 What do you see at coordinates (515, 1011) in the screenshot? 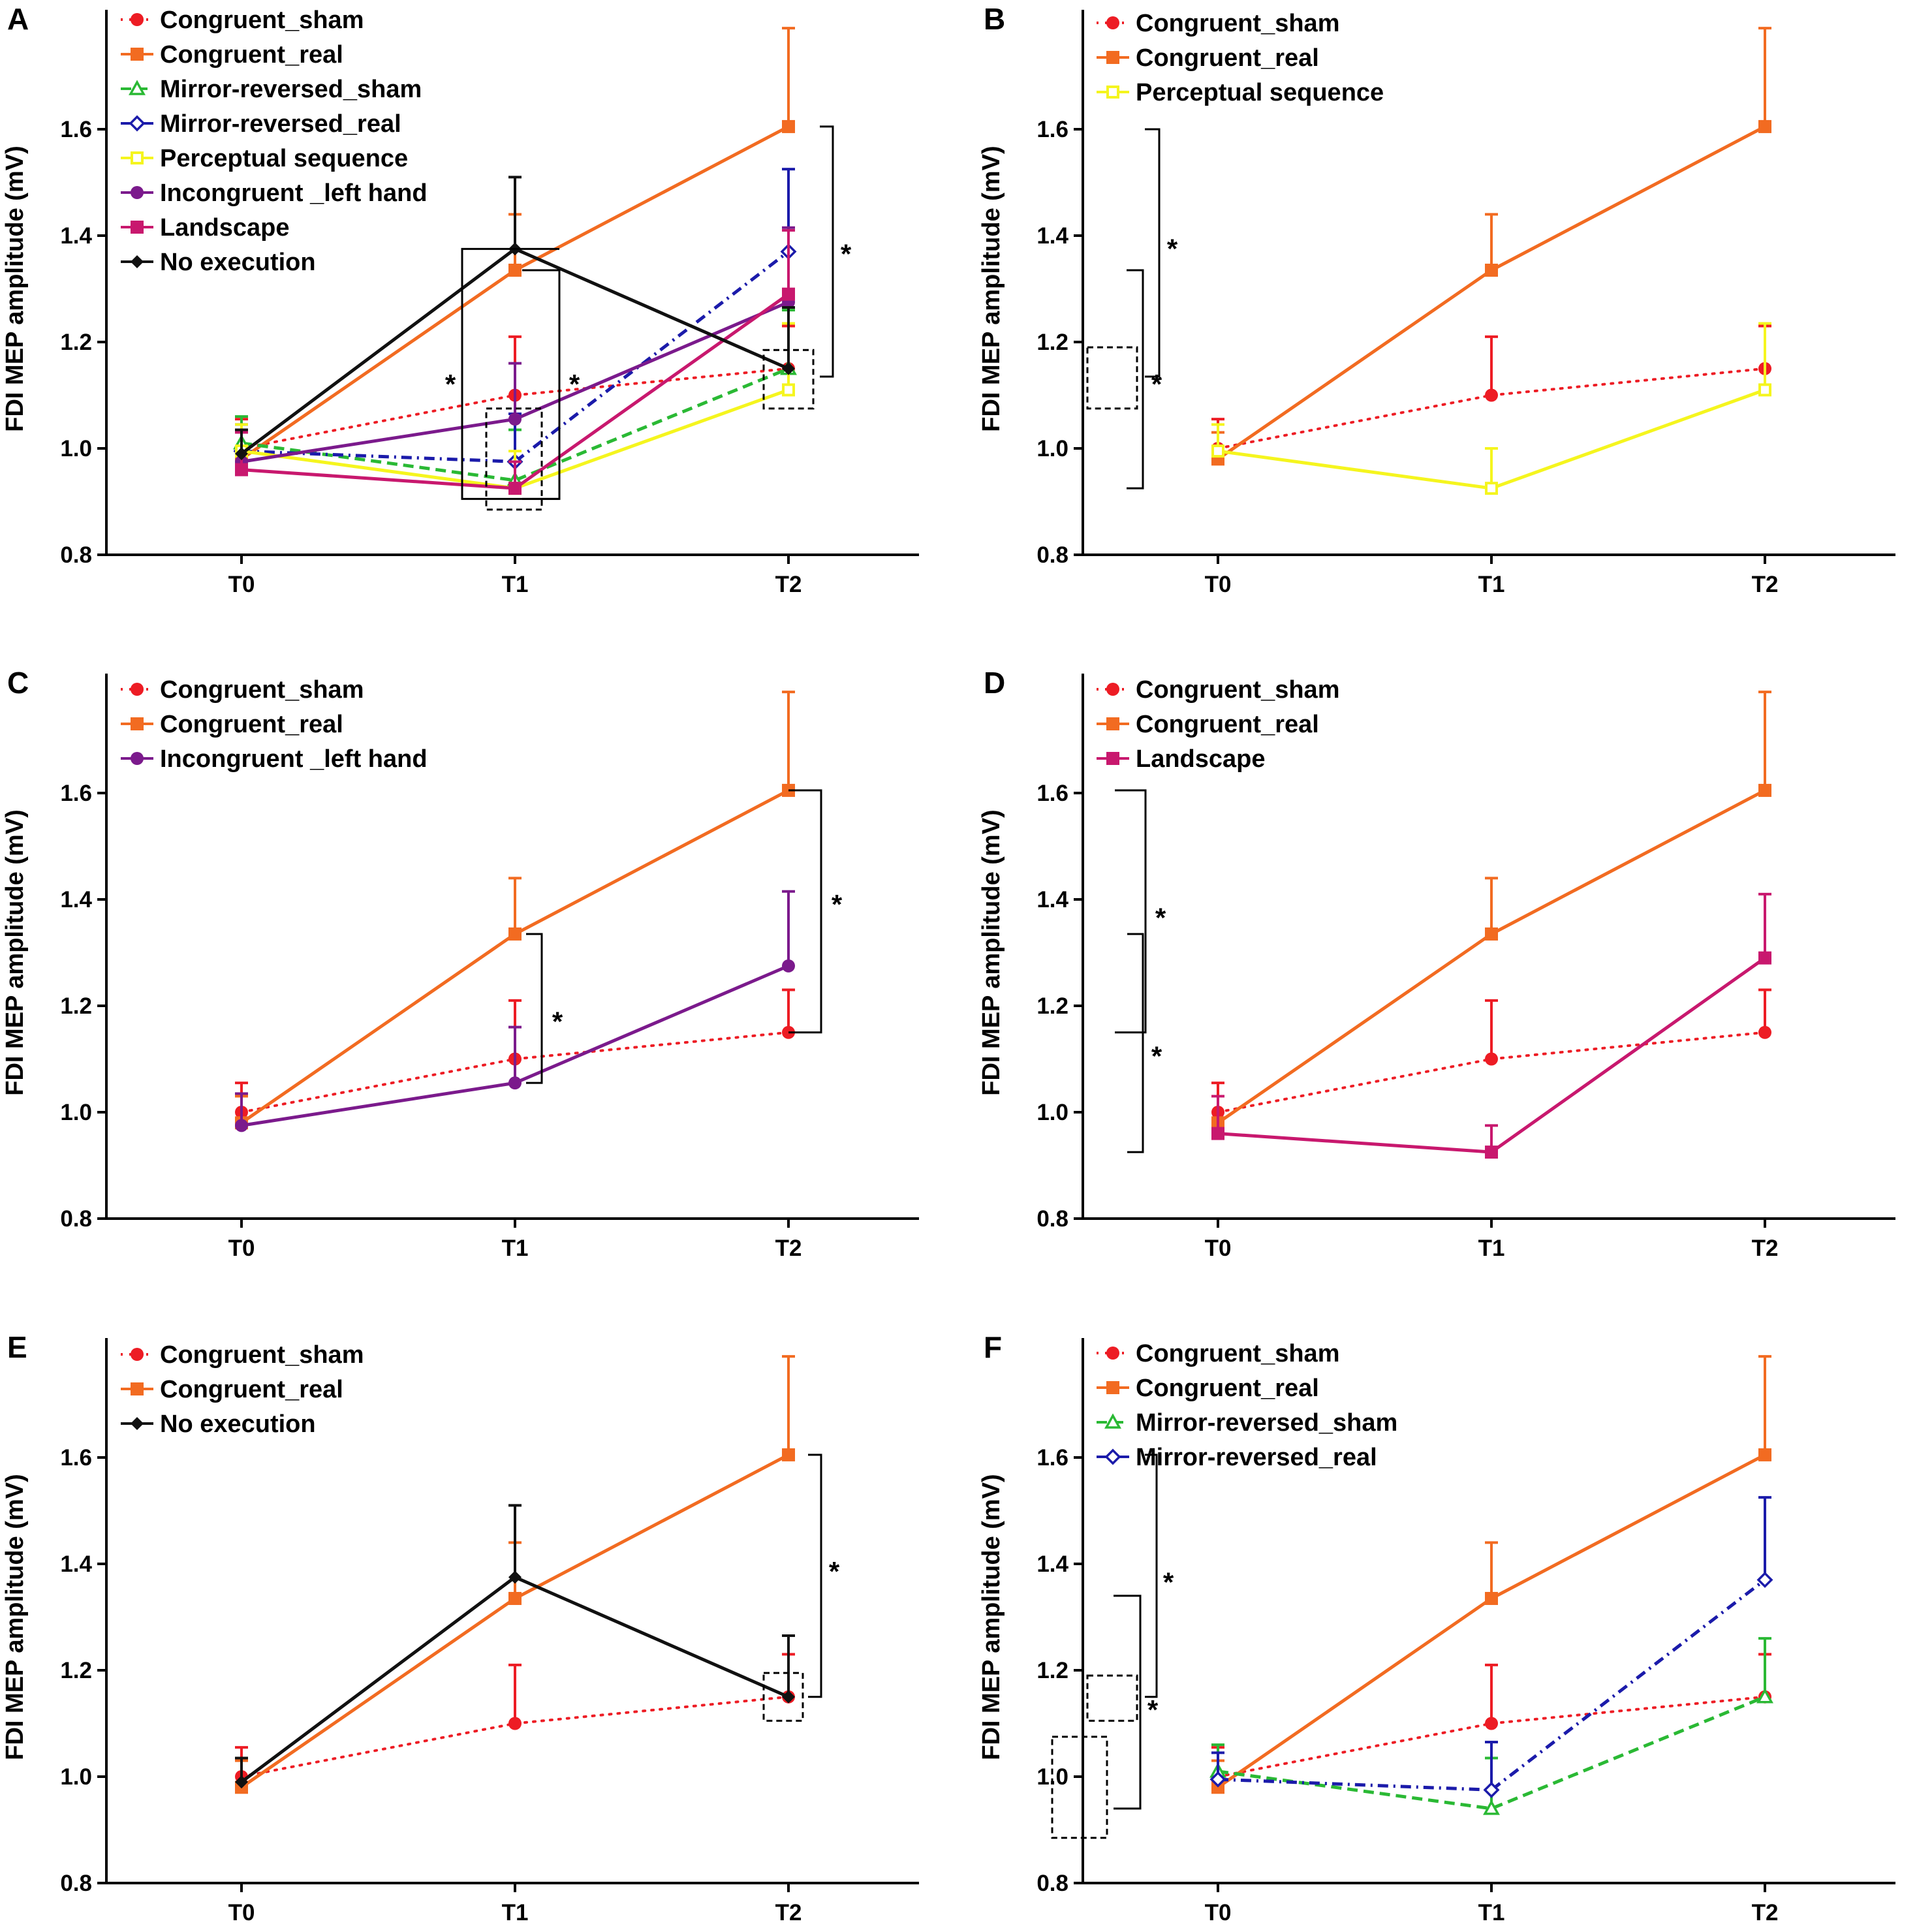
I see `series-incongruent-left-hand` at bounding box center [515, 1011].